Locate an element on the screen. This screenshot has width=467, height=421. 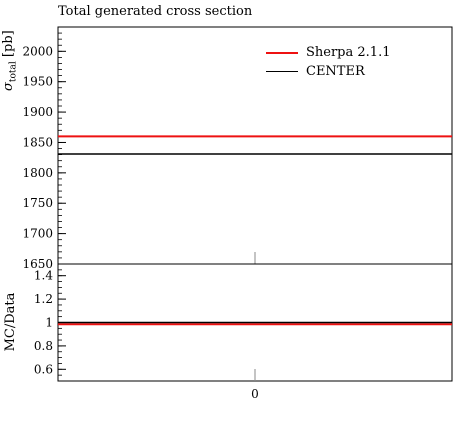
legend-label-center: CENTER is located at coordinates (335, 71).